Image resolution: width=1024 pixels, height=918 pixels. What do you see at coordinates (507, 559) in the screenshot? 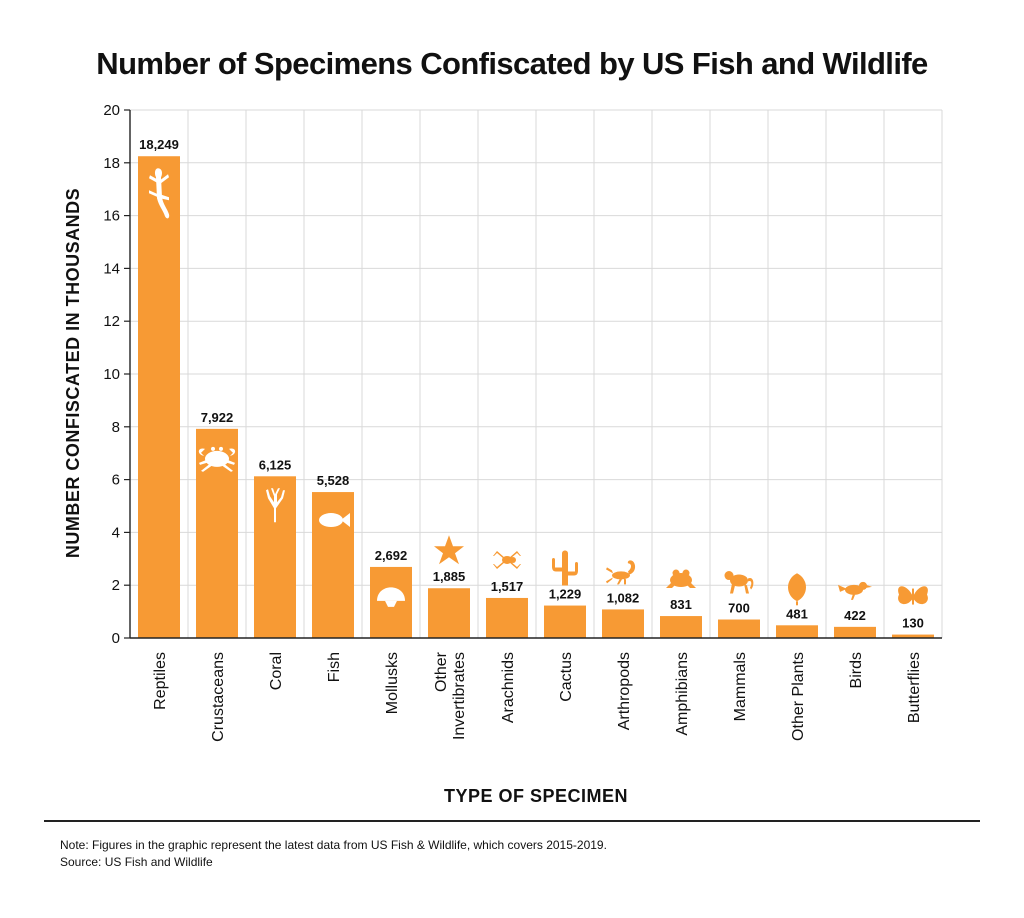
I see `spider-icon` at bounding box center [507, 559].